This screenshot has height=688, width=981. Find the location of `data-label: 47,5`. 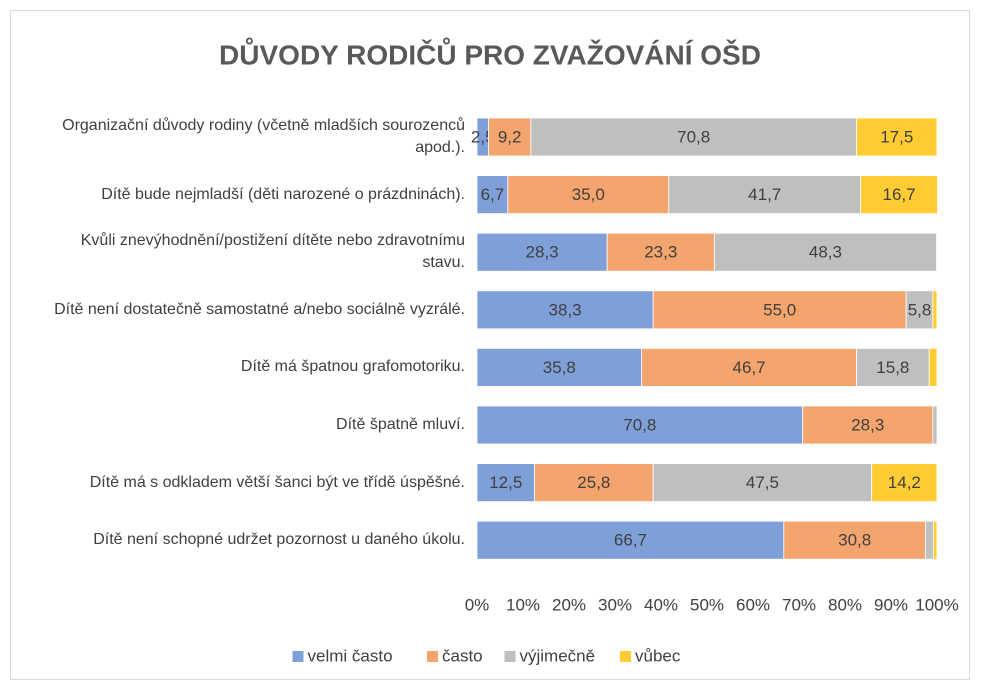

data-label: 47,5 is located at coordinates (762, 482).